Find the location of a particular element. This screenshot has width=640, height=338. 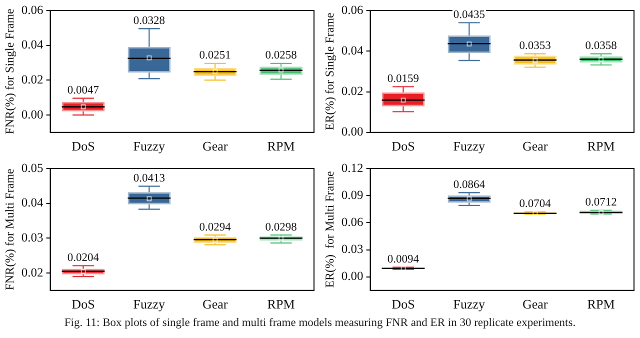

text: 0.0047 is located at coordinates (83, 90).